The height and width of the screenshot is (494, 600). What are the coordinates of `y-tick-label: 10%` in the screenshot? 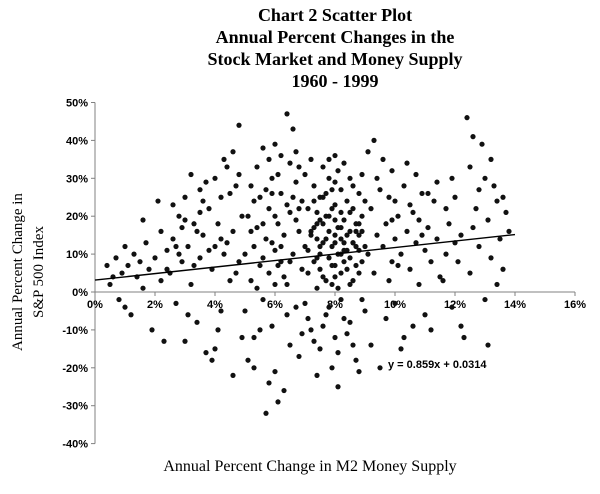 It's located at (77, 255).